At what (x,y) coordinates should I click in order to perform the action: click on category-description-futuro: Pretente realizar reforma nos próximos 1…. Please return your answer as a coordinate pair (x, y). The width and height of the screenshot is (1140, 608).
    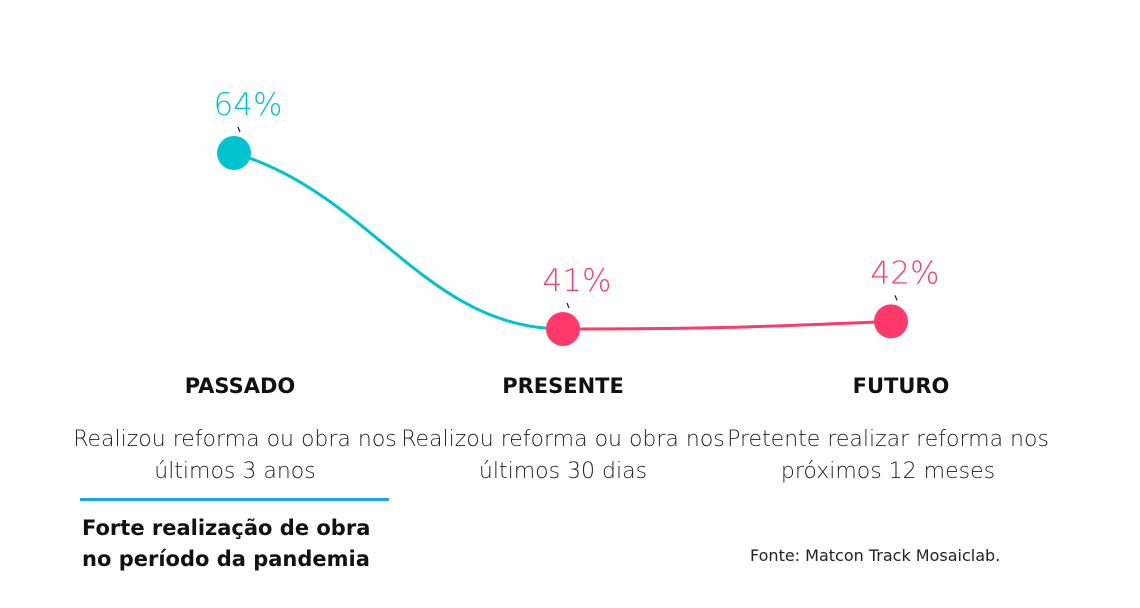
    Looking at the image, I should click on (888, 455).